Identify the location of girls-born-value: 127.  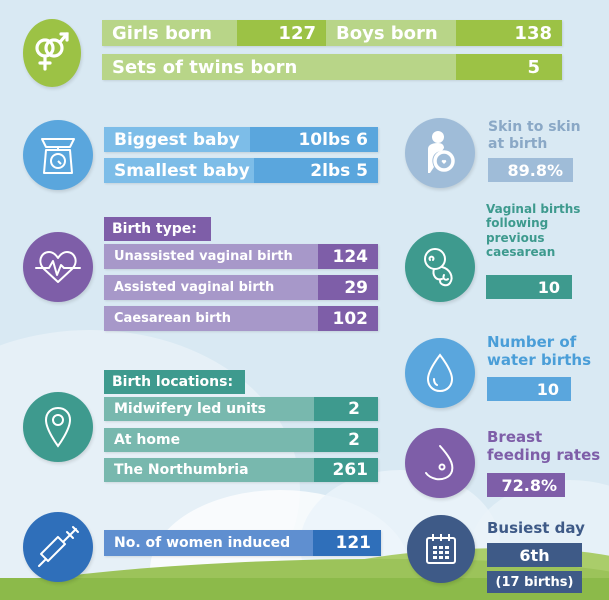
(281, 33).